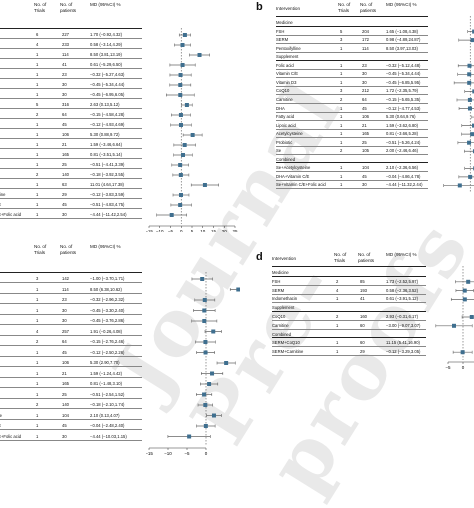  I want to click on row-md: 2.93 (−0.31,6.17), so click(402, 316).